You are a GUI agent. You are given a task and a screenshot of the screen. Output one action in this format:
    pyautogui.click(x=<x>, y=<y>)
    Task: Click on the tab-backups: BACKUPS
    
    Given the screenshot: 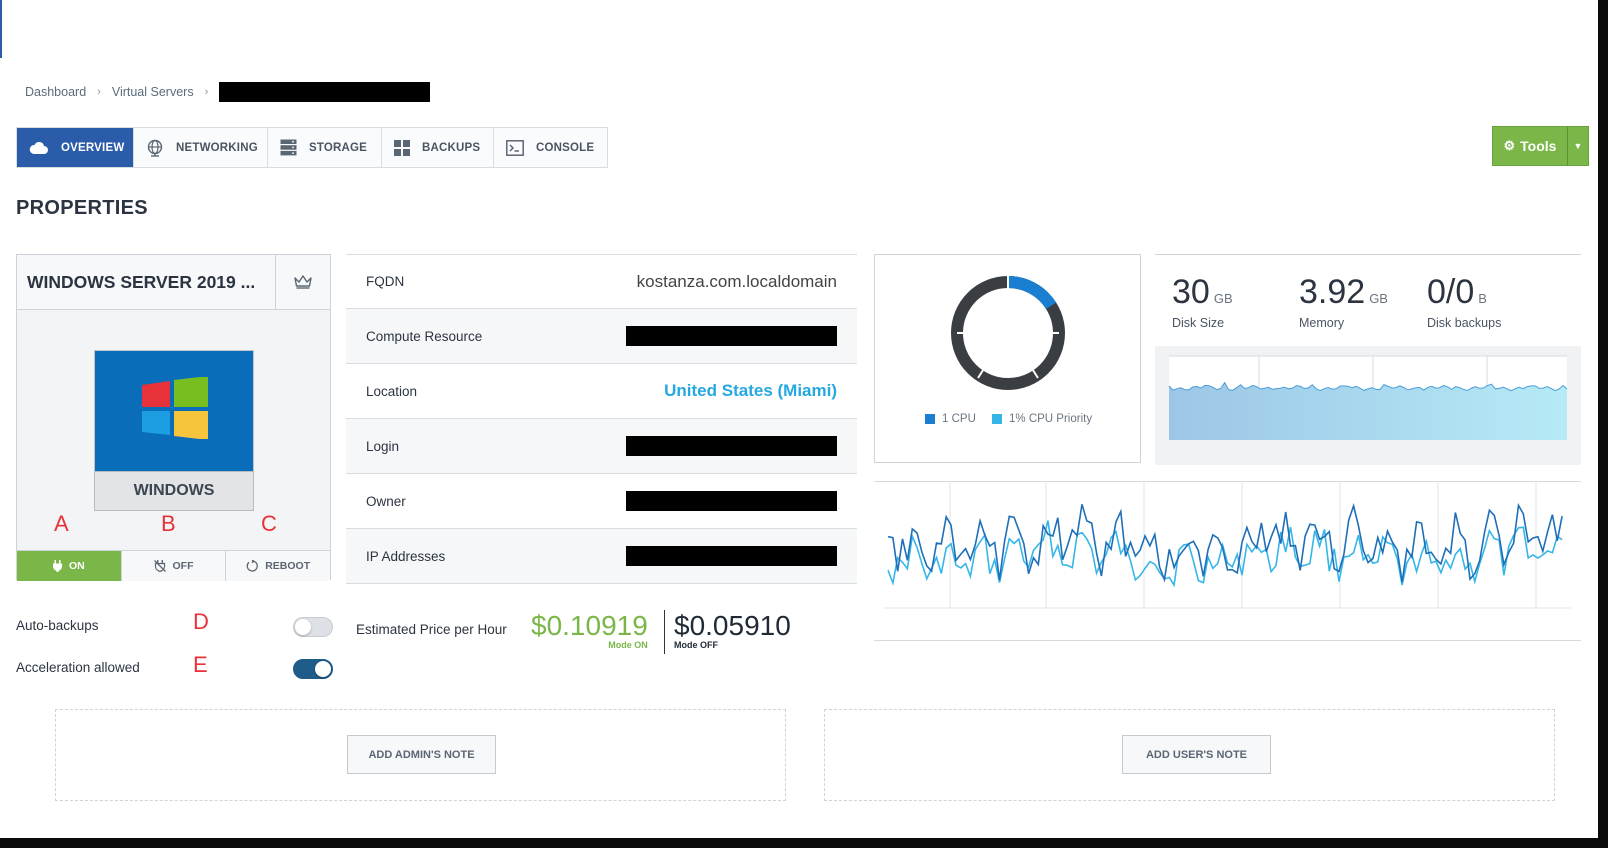 What is the action you would take?
    pyautogui.click(x=438, y=147)
    